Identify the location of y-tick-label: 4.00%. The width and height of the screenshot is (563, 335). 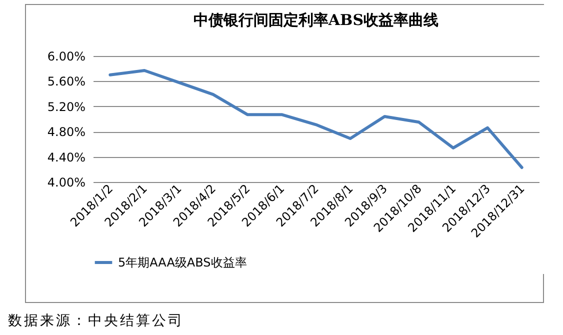
(66, 183).